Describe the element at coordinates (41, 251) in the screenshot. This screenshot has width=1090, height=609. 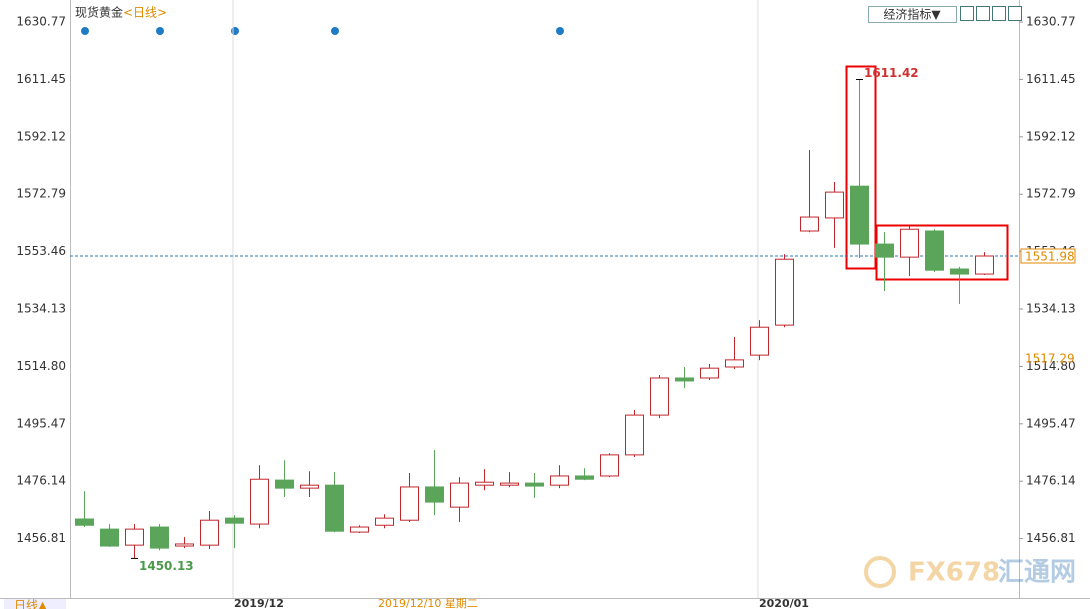
I see `y-tick-label: 1553.46` at that location.